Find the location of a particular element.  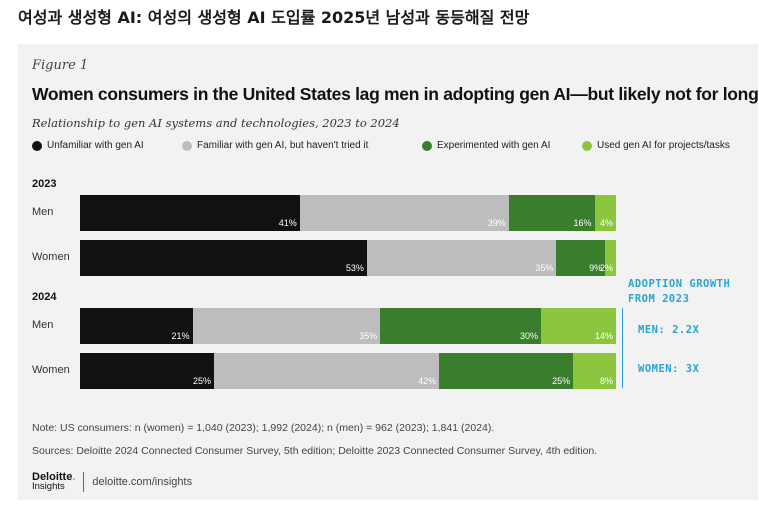

bar-value-label: 16% is located at coordinates (582, 223).